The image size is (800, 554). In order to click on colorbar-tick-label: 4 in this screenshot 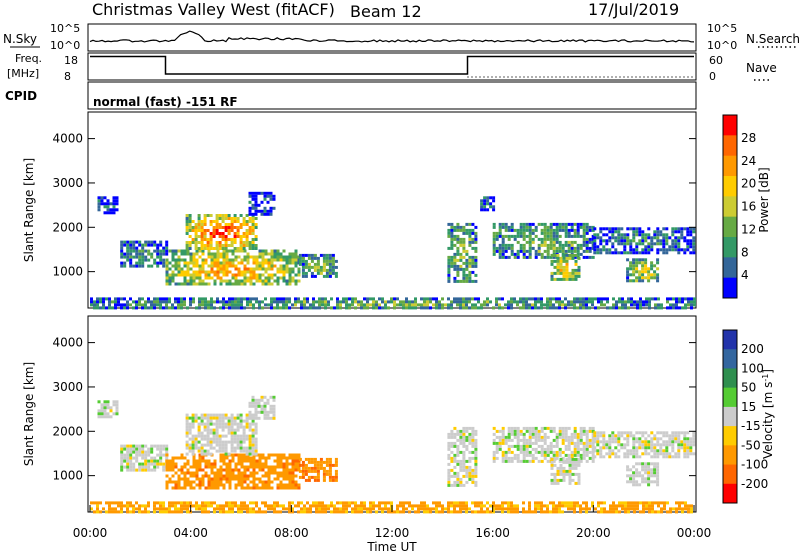, I will do `click(745, 275)`.